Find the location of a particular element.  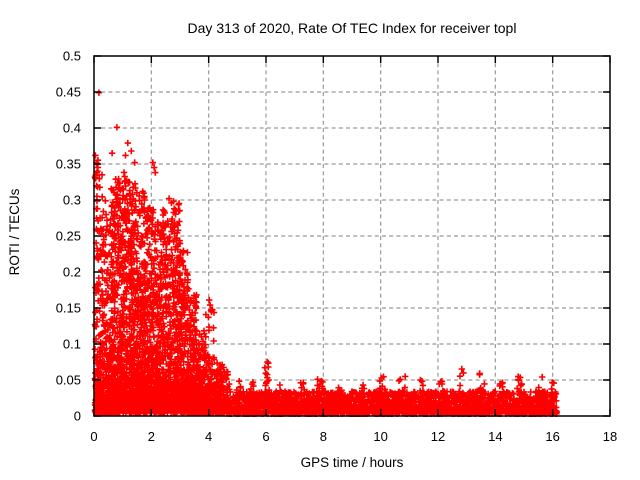

x-tick-label: 18 is located at coordinates (610, 436).